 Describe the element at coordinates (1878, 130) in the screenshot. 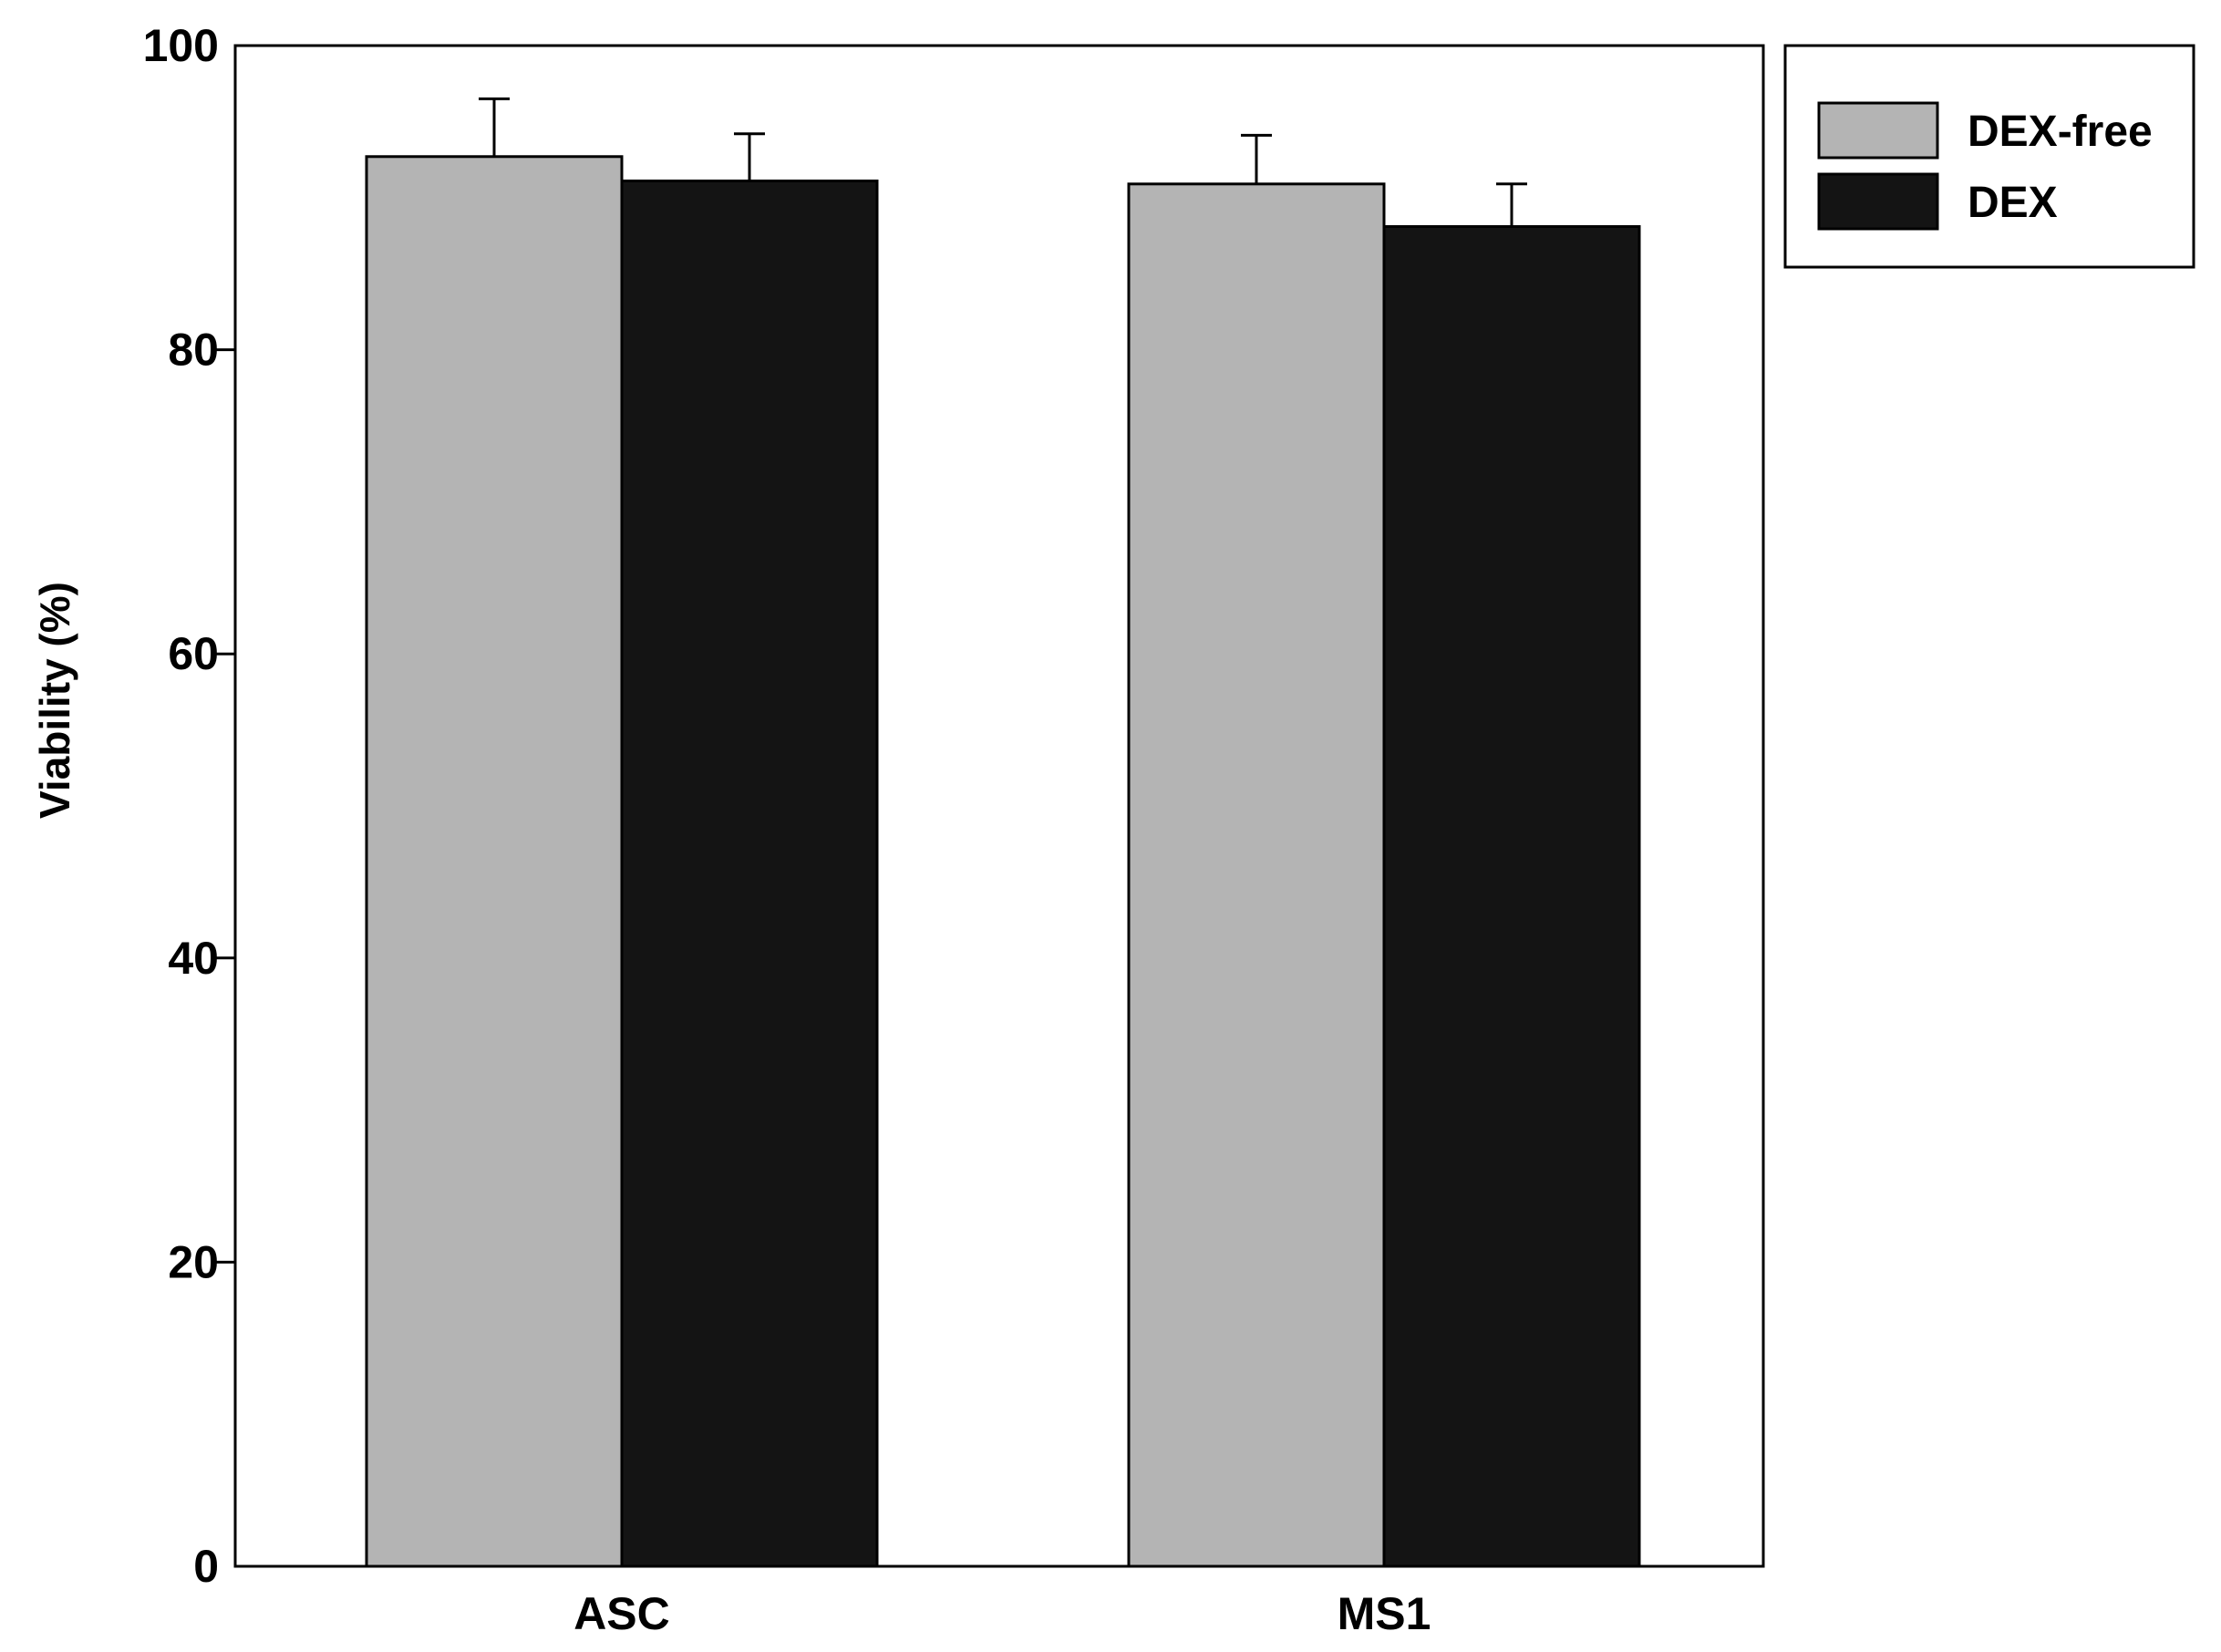

I see `legend-swatch-dex-free` at that location.